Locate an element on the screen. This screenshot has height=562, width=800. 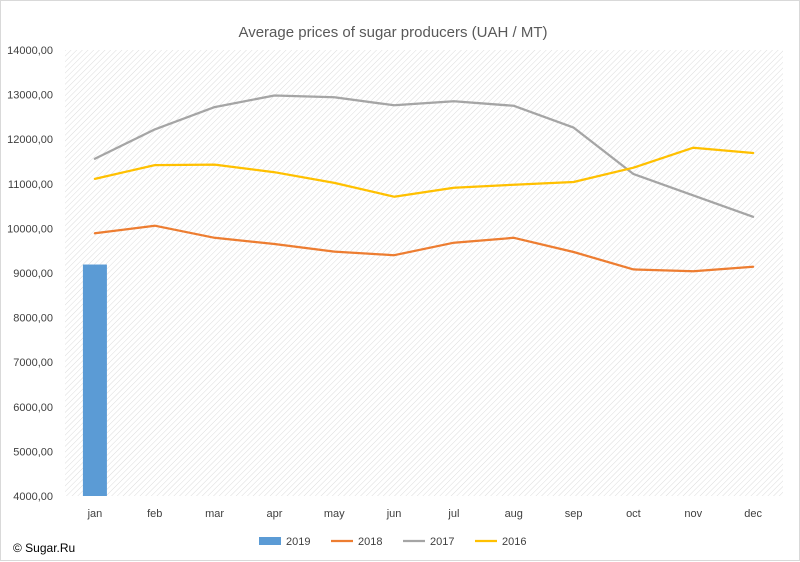
x-tick-label: feb is located at coordinates (154, 514).